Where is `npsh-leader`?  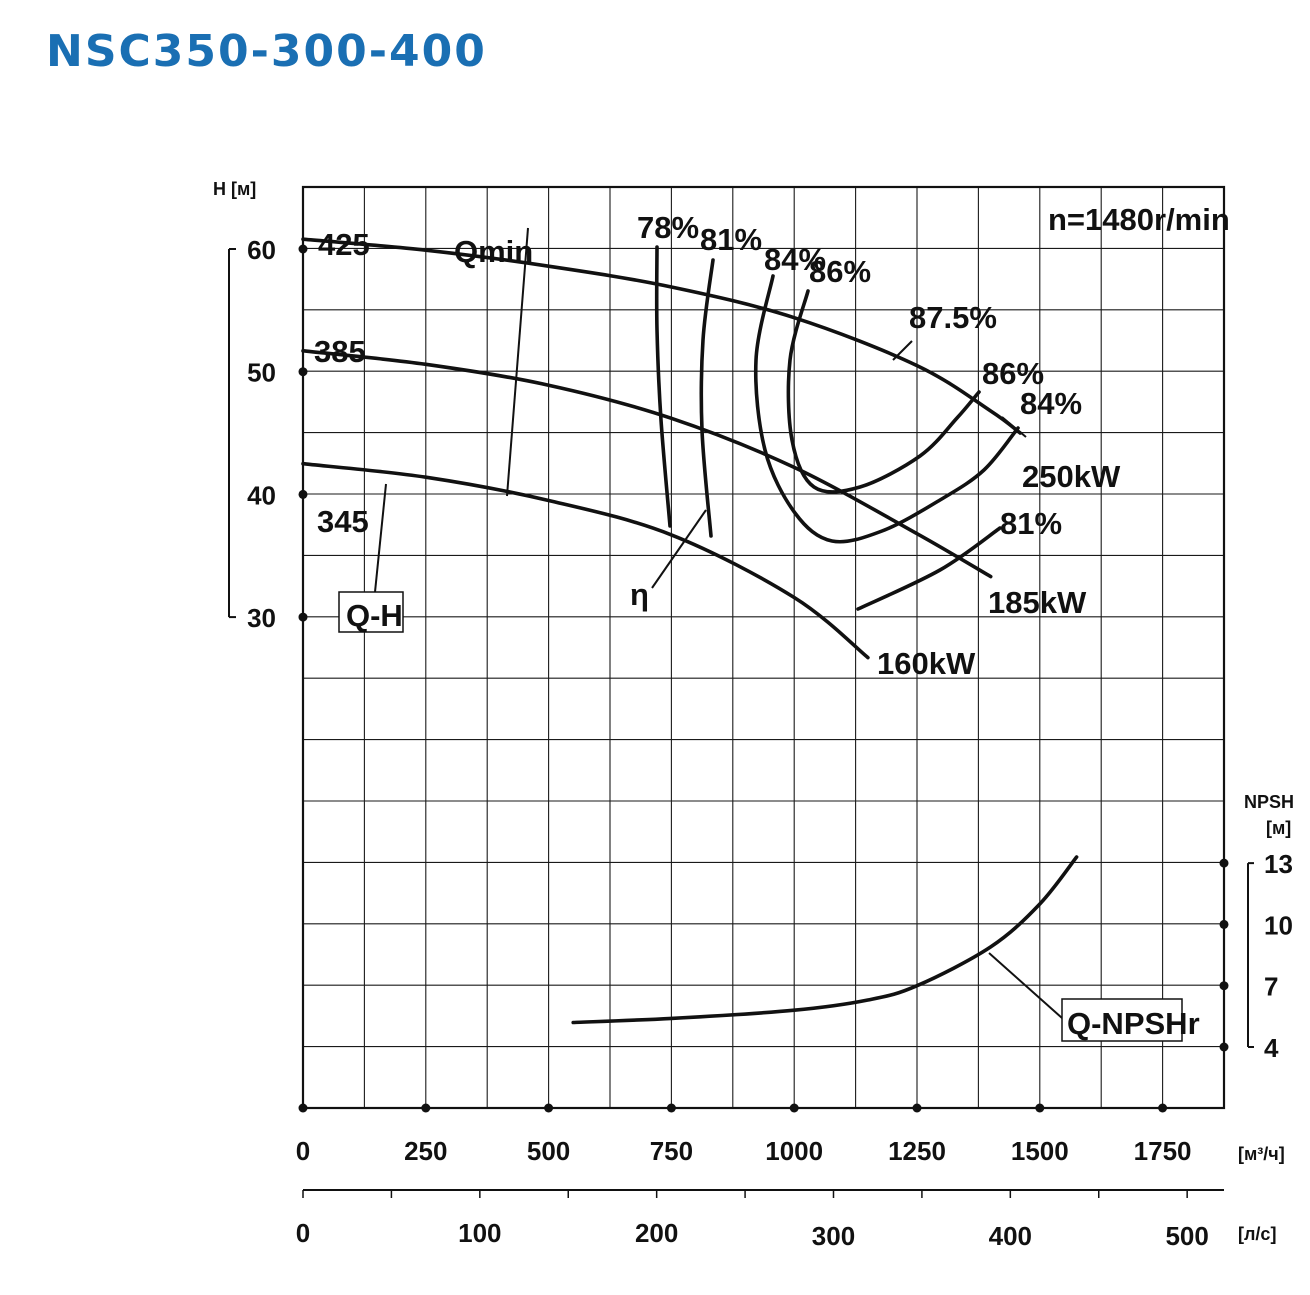
npsh-leader is located at coordinates (1025, 985).